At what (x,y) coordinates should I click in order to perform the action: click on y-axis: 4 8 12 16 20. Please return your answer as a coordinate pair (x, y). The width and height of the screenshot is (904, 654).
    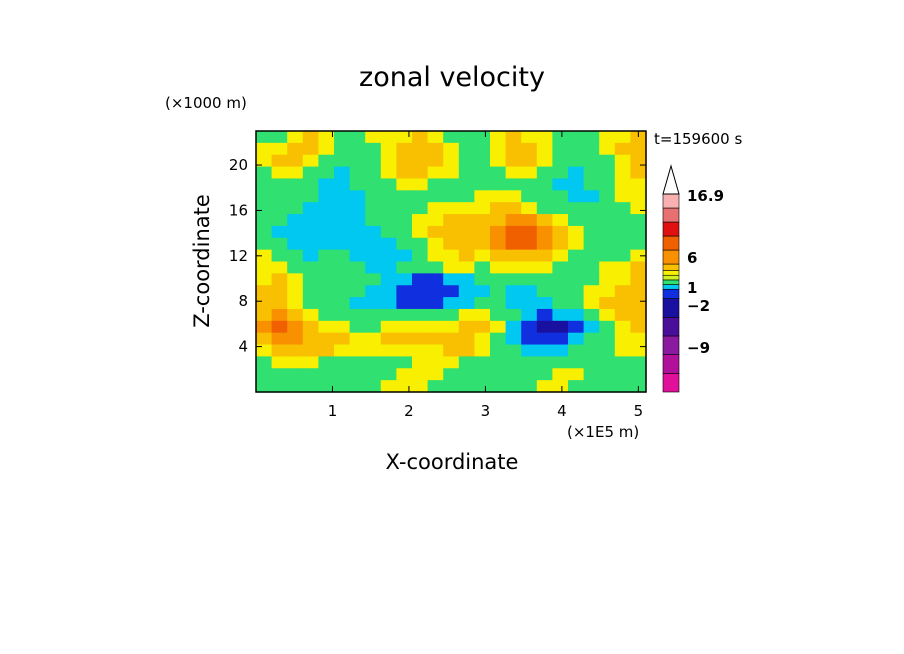
    Looking at the image, I should click on (437, 256).